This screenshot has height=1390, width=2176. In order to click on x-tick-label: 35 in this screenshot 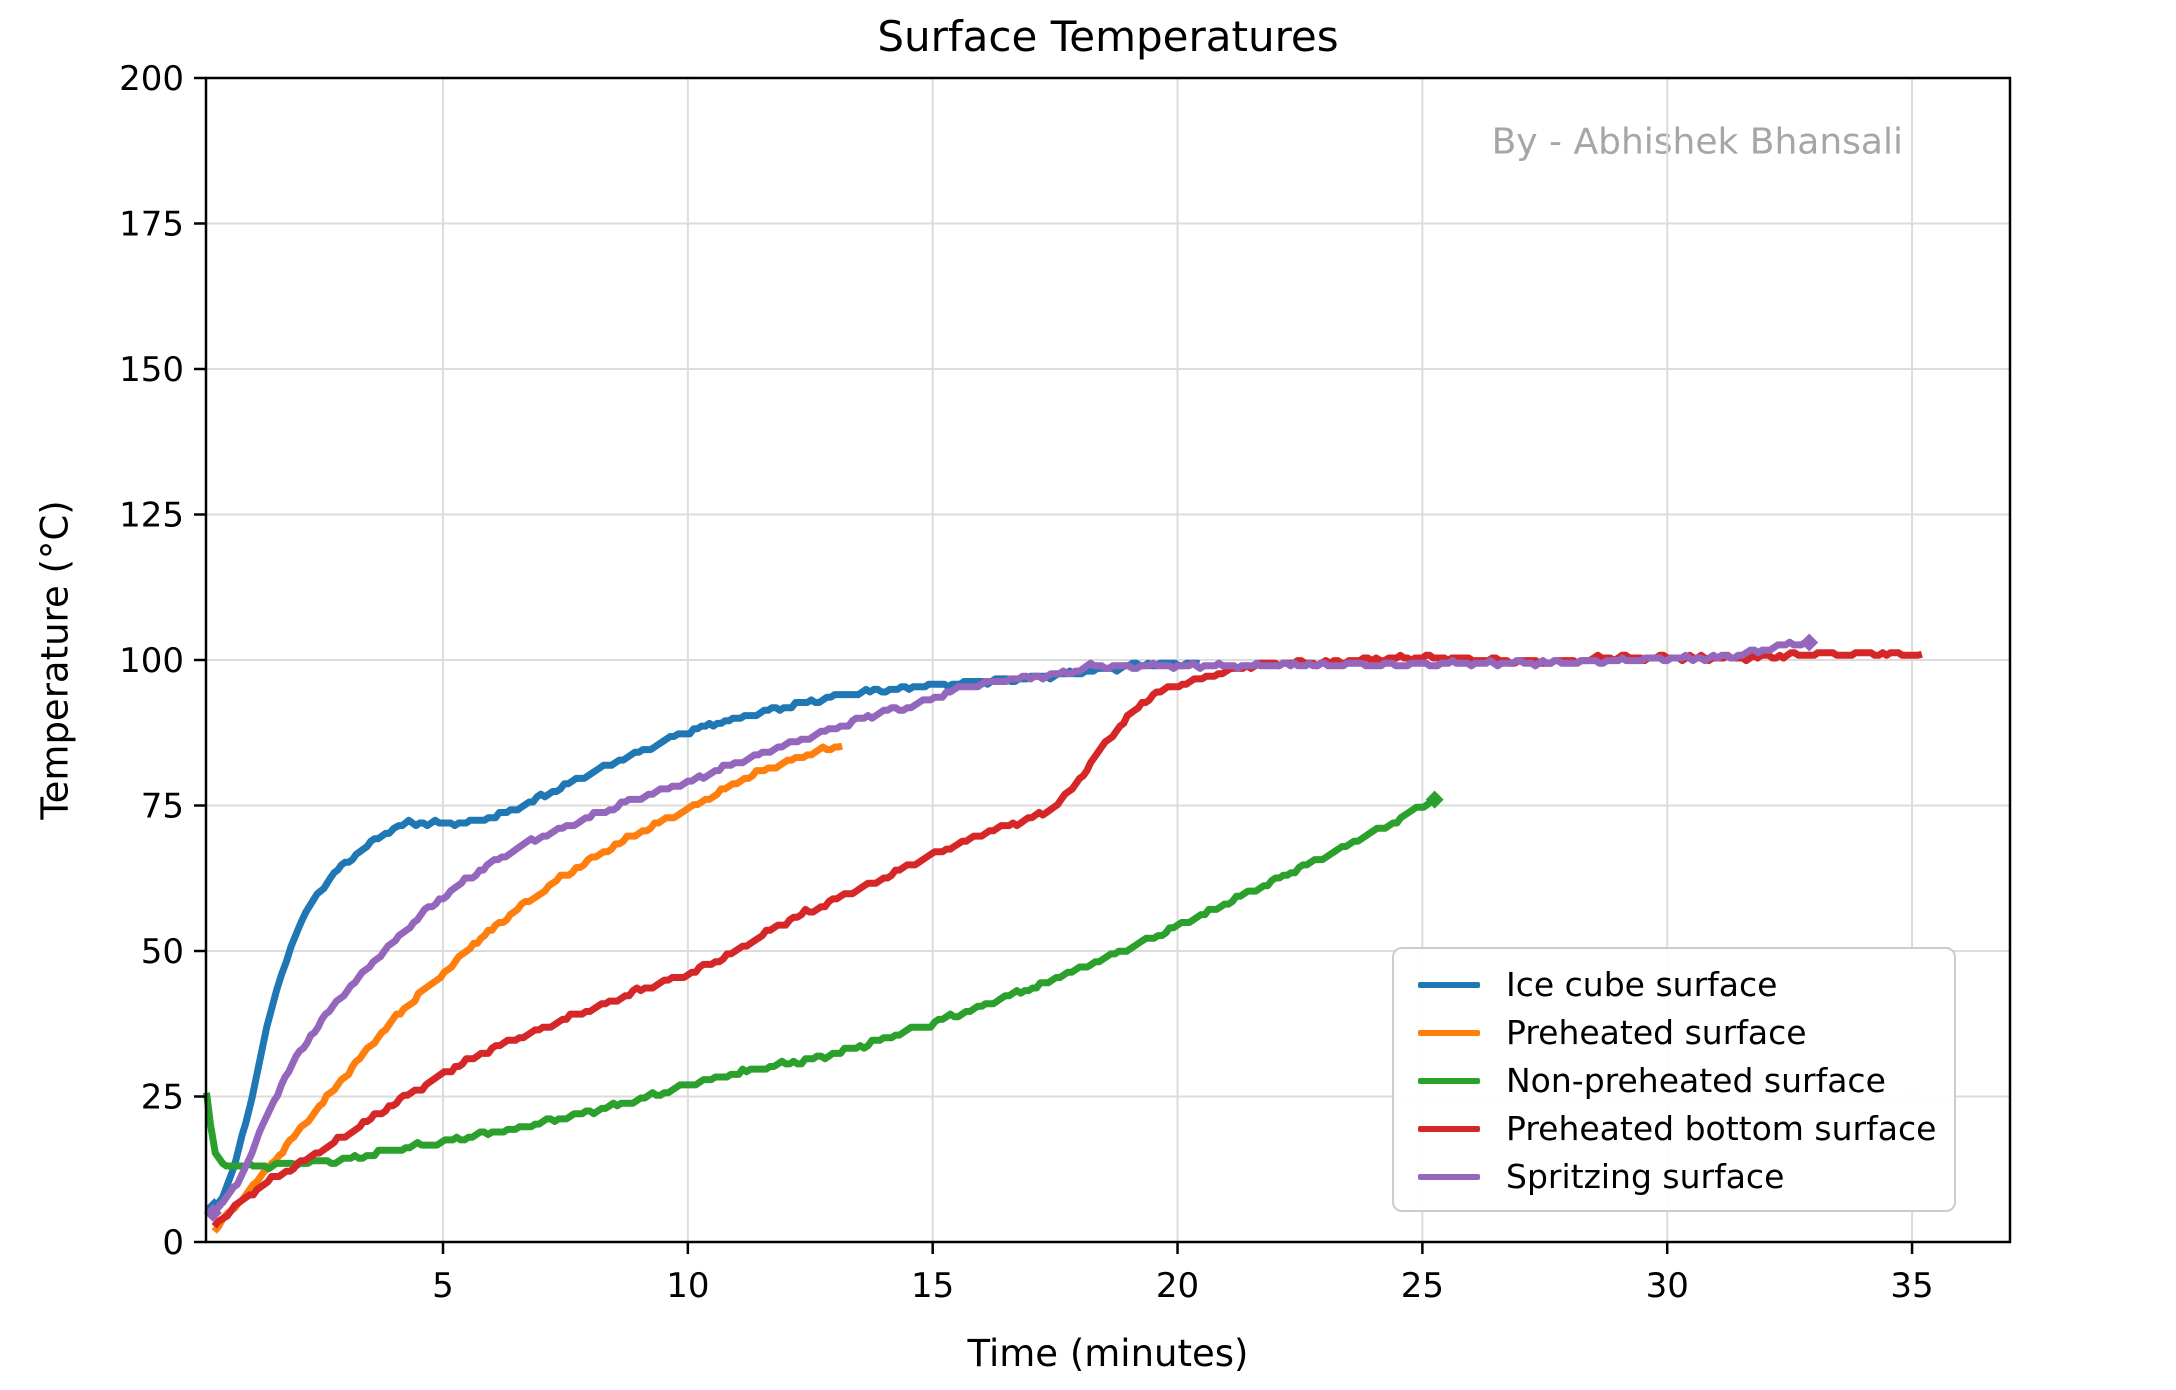, I will do `click(1911, 1286)`.